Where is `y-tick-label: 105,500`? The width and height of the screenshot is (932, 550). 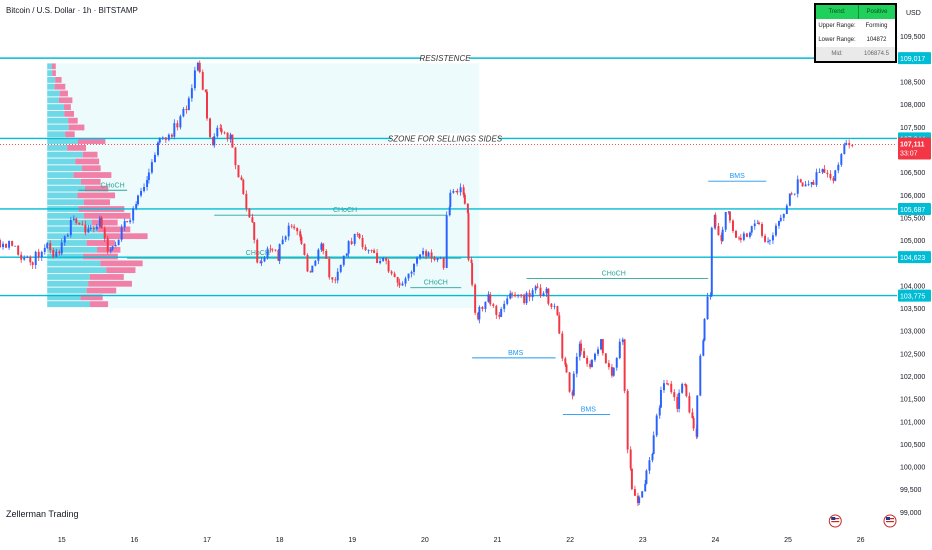
y-tick-label: 105,500 is located at coordinates (912, 218).